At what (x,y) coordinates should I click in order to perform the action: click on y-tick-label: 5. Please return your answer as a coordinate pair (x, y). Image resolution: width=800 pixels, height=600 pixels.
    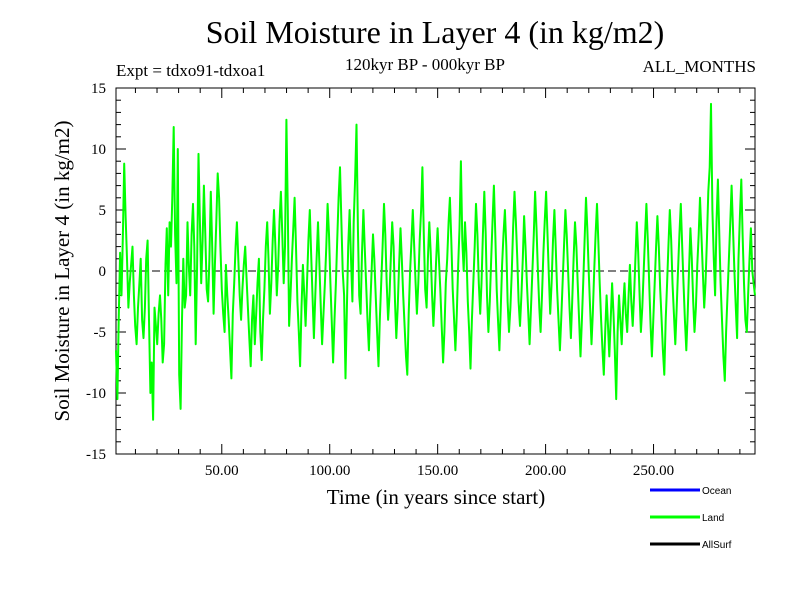
    Looking at the image, I should click on (103, 211).